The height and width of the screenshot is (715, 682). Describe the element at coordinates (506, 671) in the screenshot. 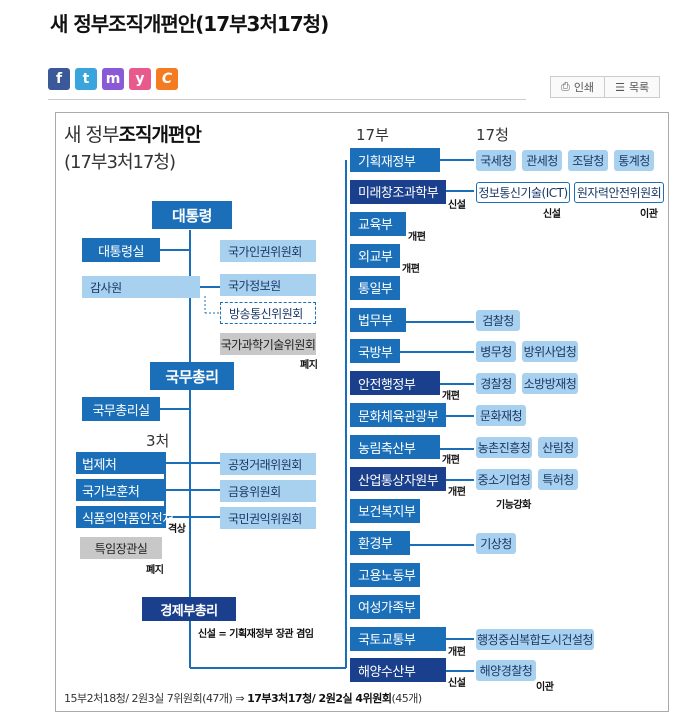

I see `agency-box: 해양경찰청` at that location.